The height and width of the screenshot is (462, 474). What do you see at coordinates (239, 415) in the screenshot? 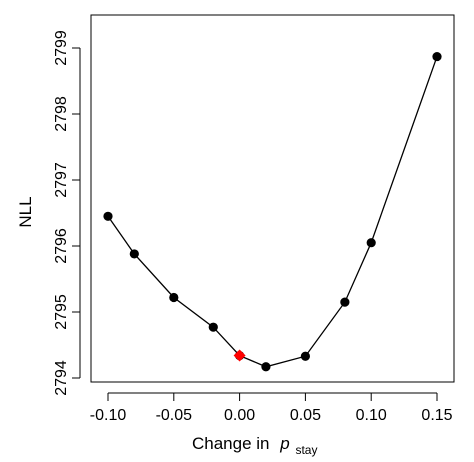
I see `x-tick-label: 0.00` at bounding box center [239, 415].